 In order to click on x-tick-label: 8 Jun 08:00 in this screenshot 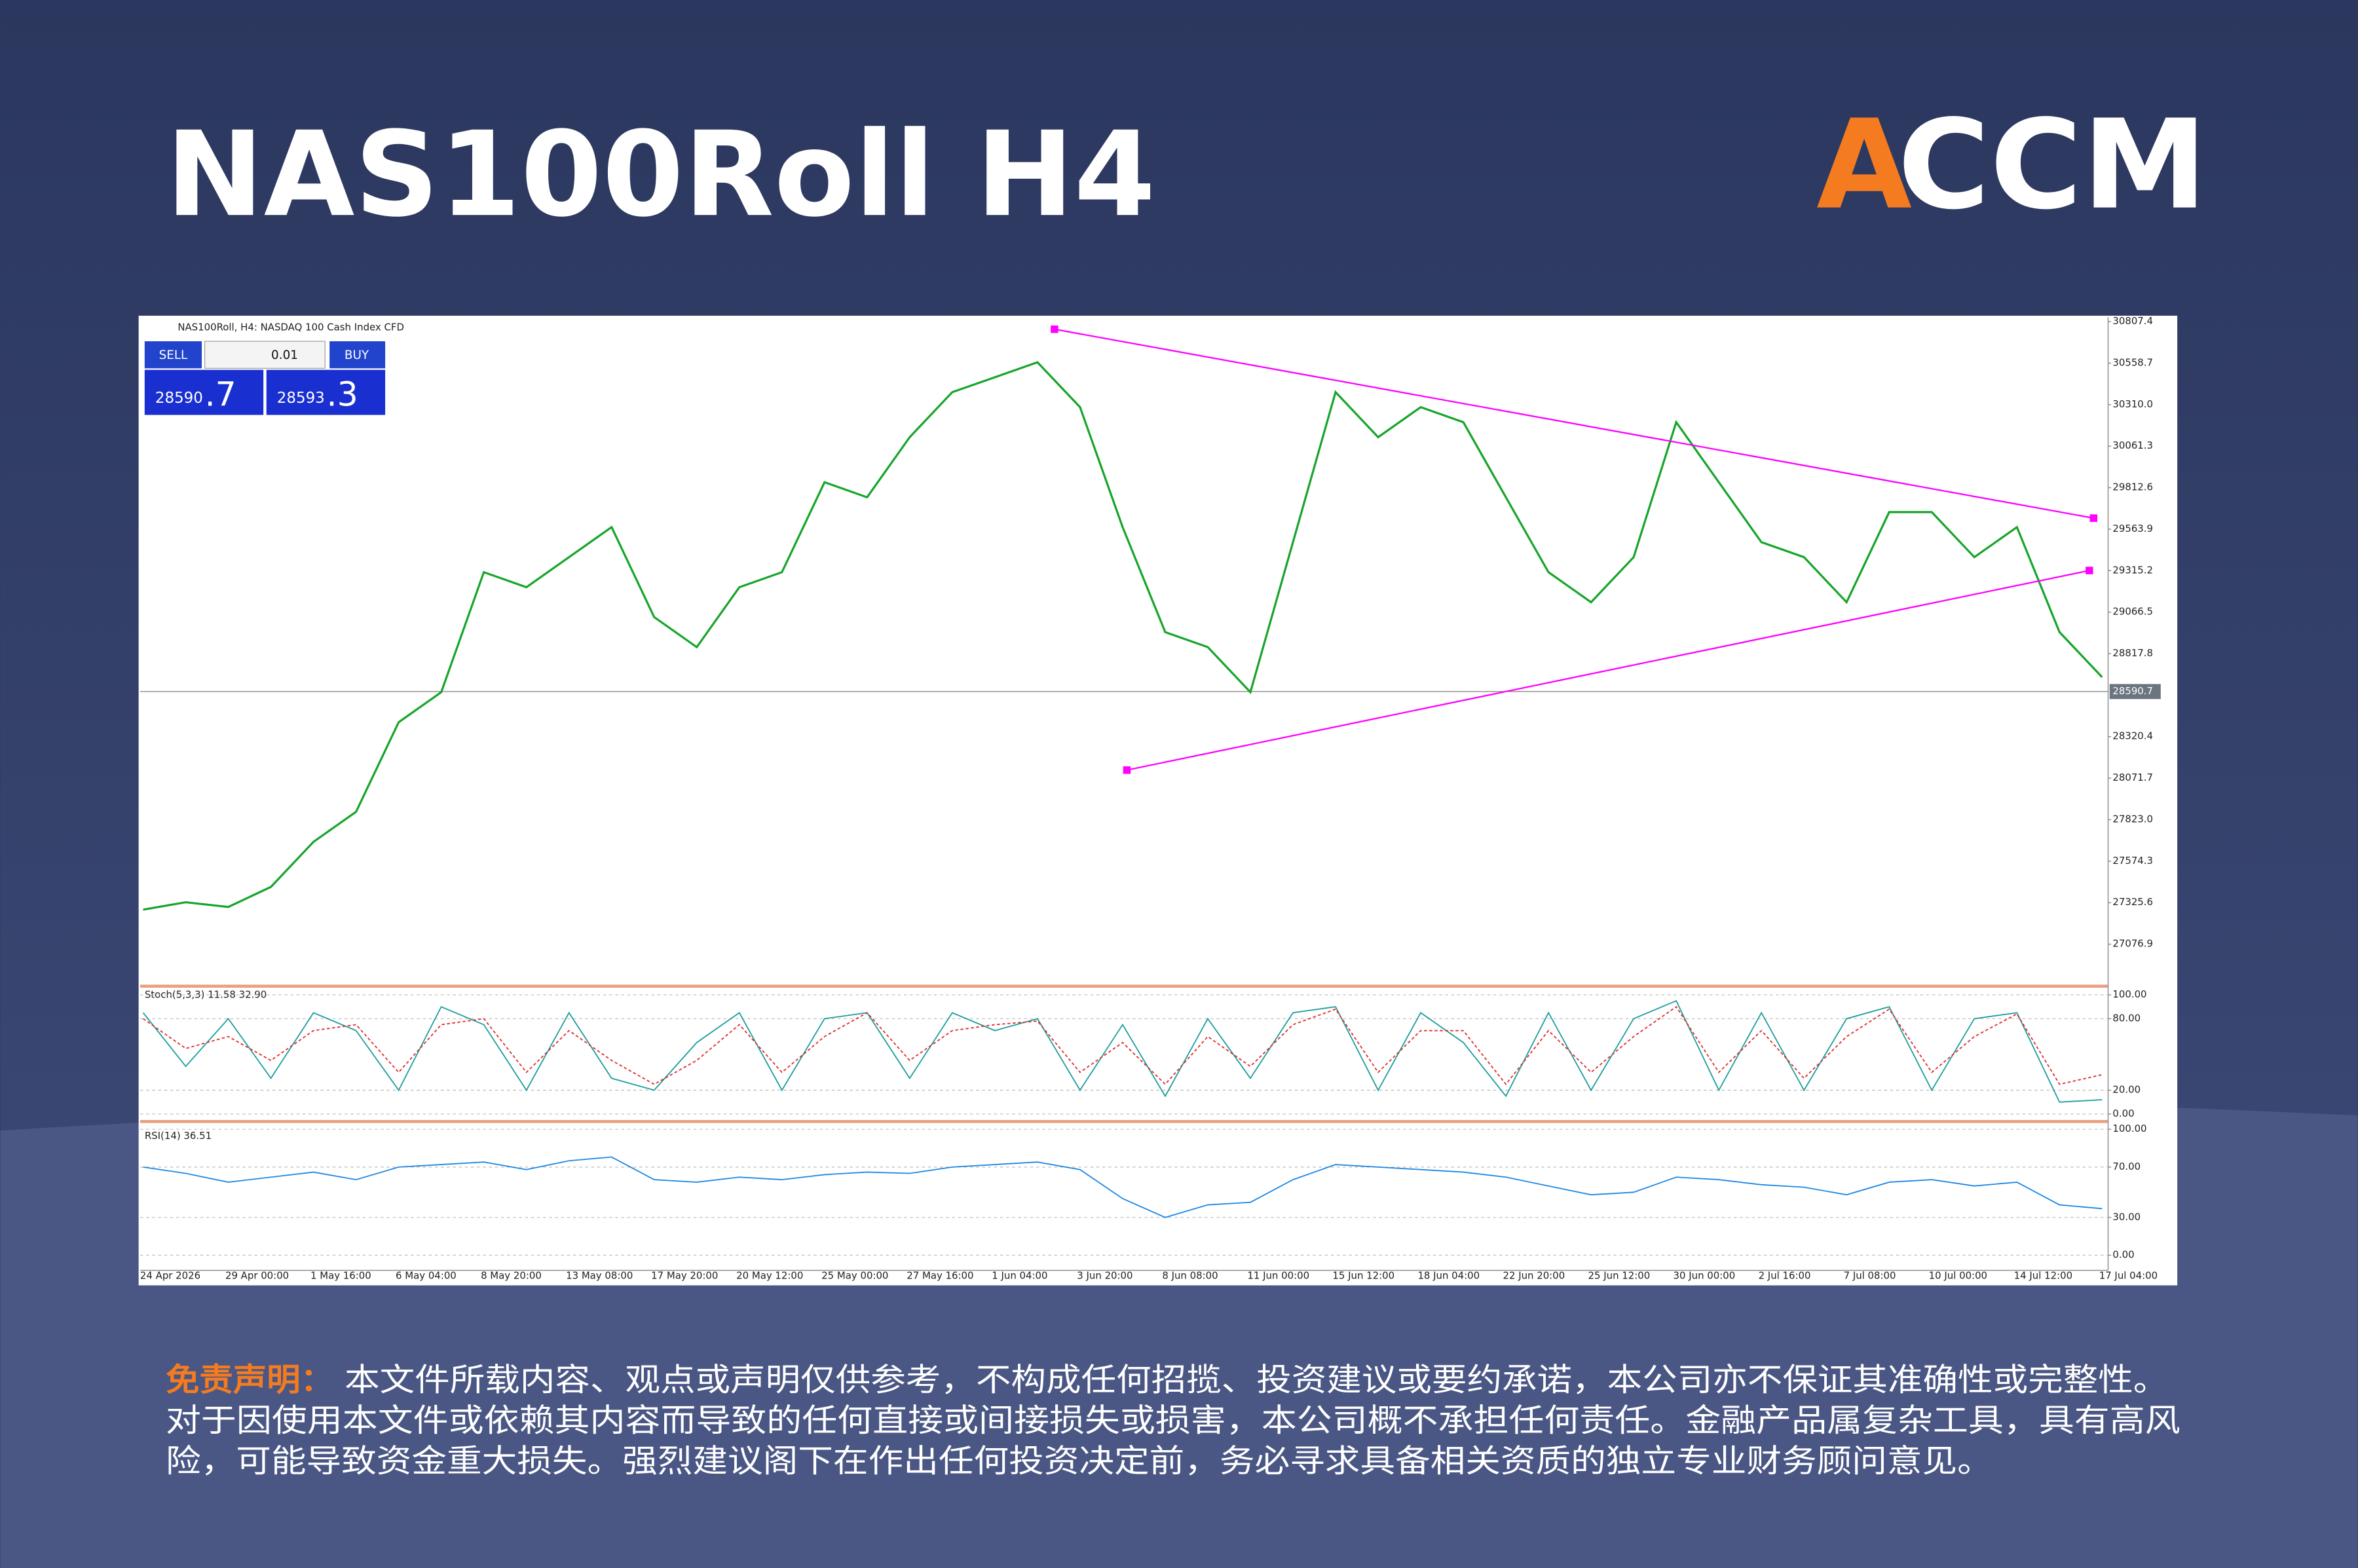, I will do `click(1190, 1276)`.